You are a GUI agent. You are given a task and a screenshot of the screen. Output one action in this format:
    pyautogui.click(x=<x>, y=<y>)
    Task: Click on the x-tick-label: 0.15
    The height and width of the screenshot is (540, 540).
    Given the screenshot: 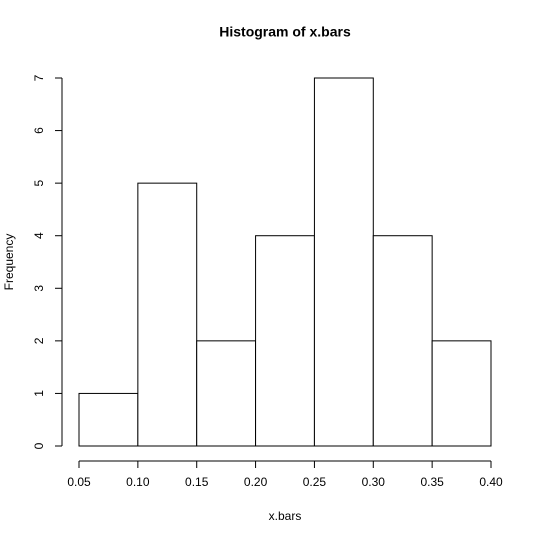 What is the action you would take?
    pyautogui.click(x=197, y=482)
    